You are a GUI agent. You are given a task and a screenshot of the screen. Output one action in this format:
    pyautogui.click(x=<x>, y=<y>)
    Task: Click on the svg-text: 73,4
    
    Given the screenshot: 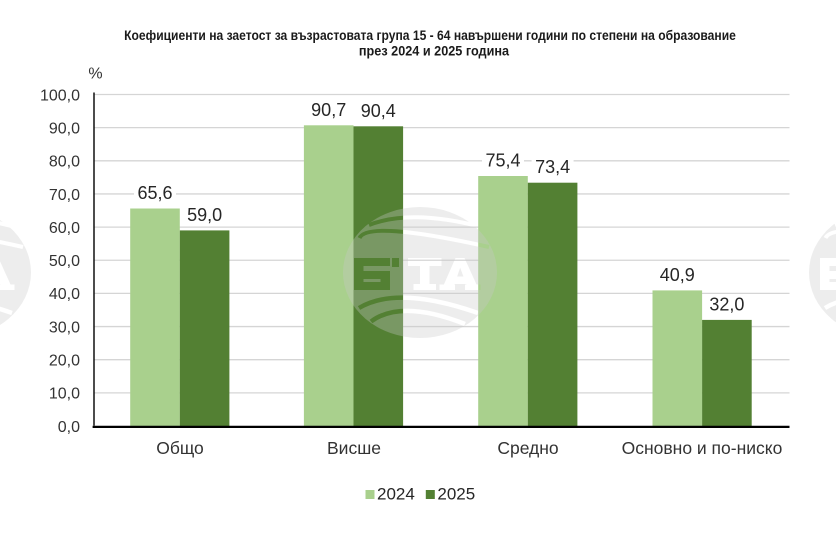 What is the action you would take?
    pyautogui.click(x=552, y=167)
    